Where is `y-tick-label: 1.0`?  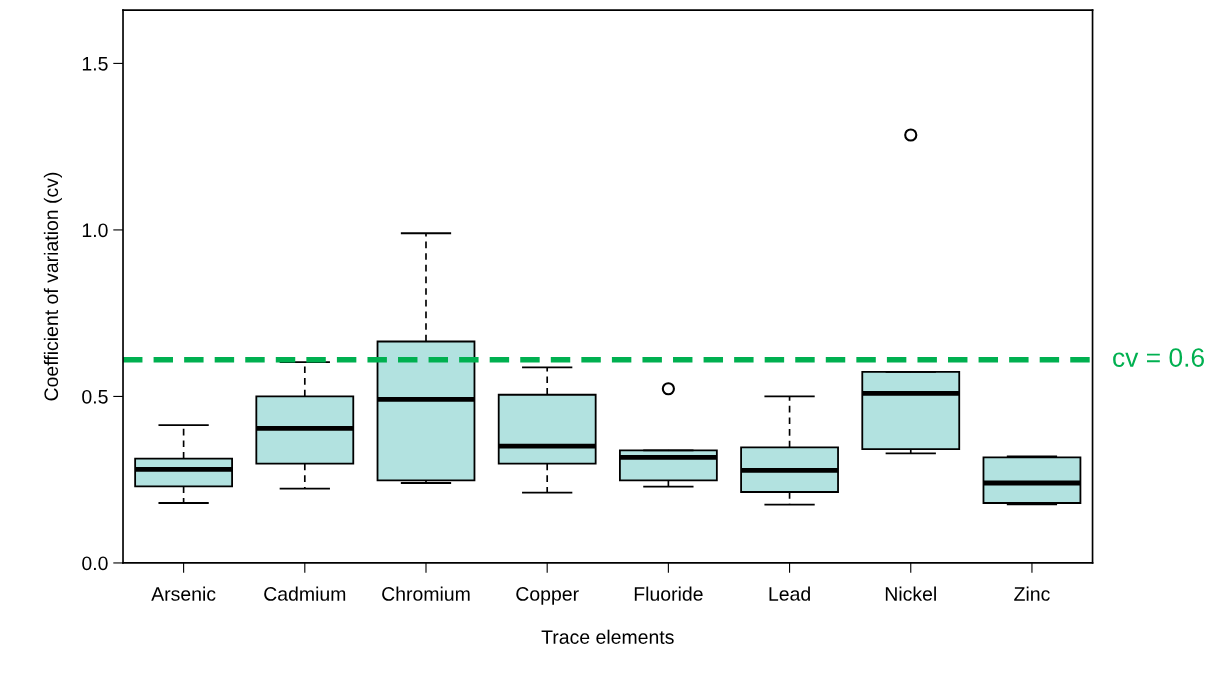
y-tick-label: 1.0 is located at coordinates (95, 230).